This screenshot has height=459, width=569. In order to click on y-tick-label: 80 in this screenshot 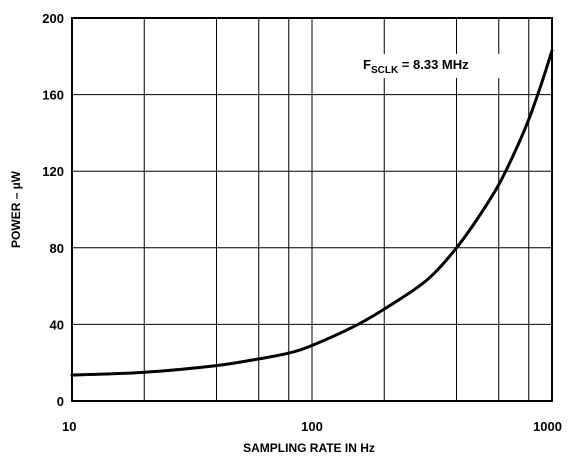, I will do `click(57, 248)`.